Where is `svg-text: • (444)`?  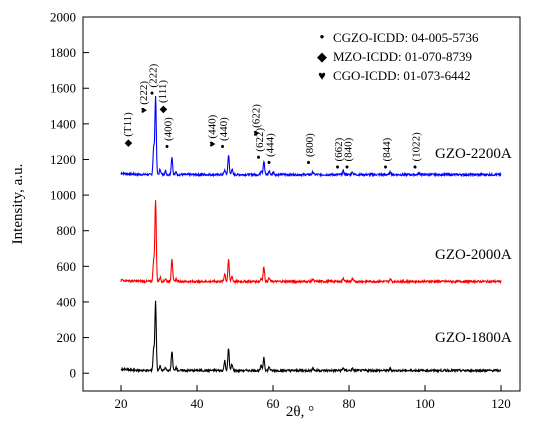 svg-text: • (444) is located at coordinates (268, 149).